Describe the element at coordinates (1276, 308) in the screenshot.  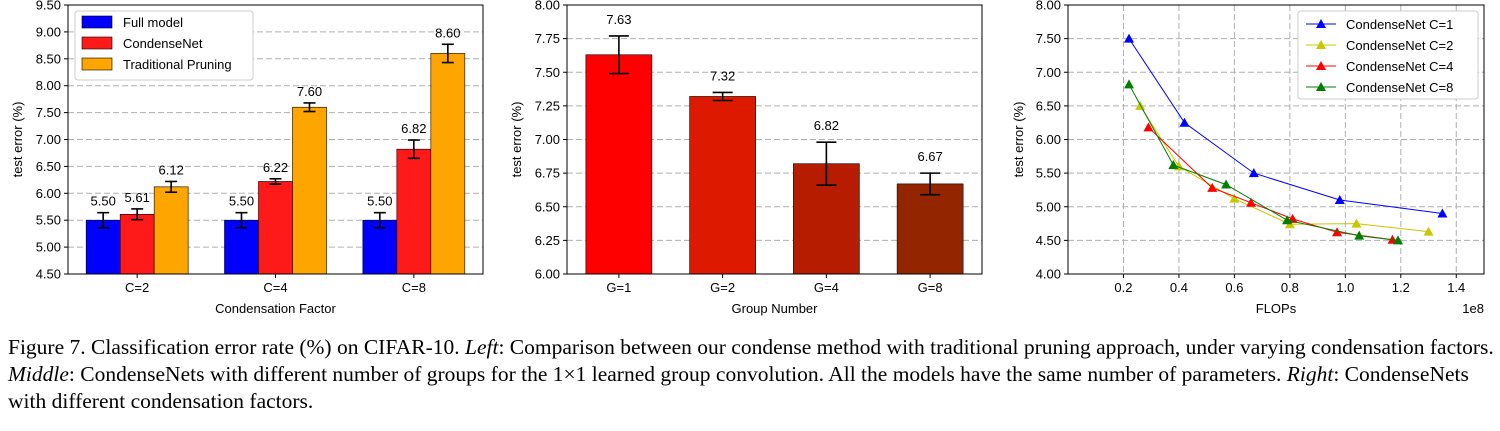
I see `x-axis-label: FLOPs` at that location.